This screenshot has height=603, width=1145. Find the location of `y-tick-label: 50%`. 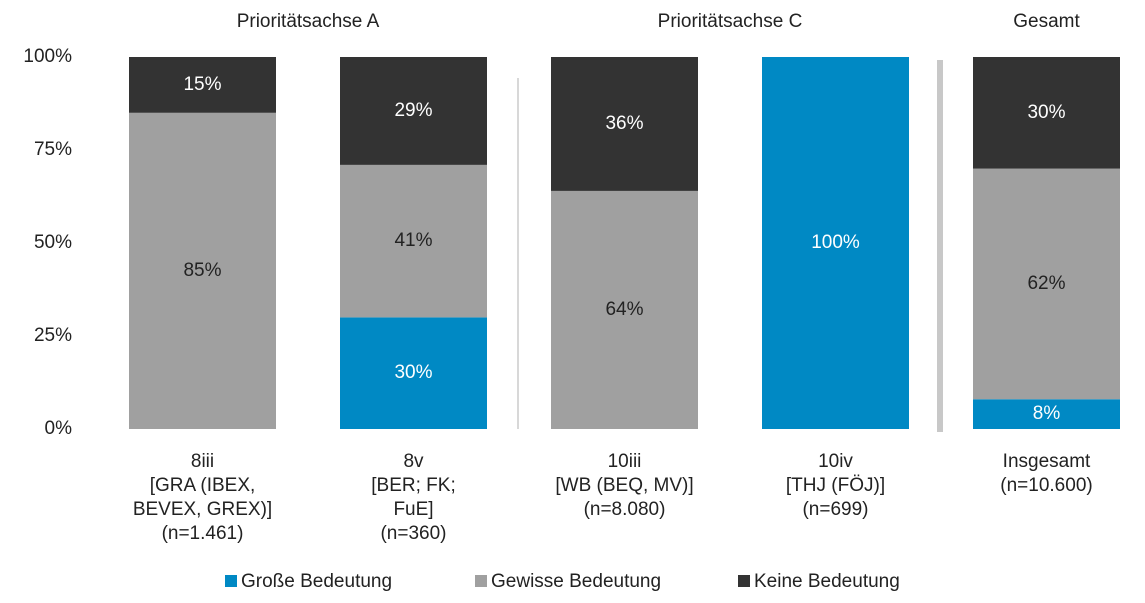

y-tick-label: 50% is located at coordinates (53, 242).